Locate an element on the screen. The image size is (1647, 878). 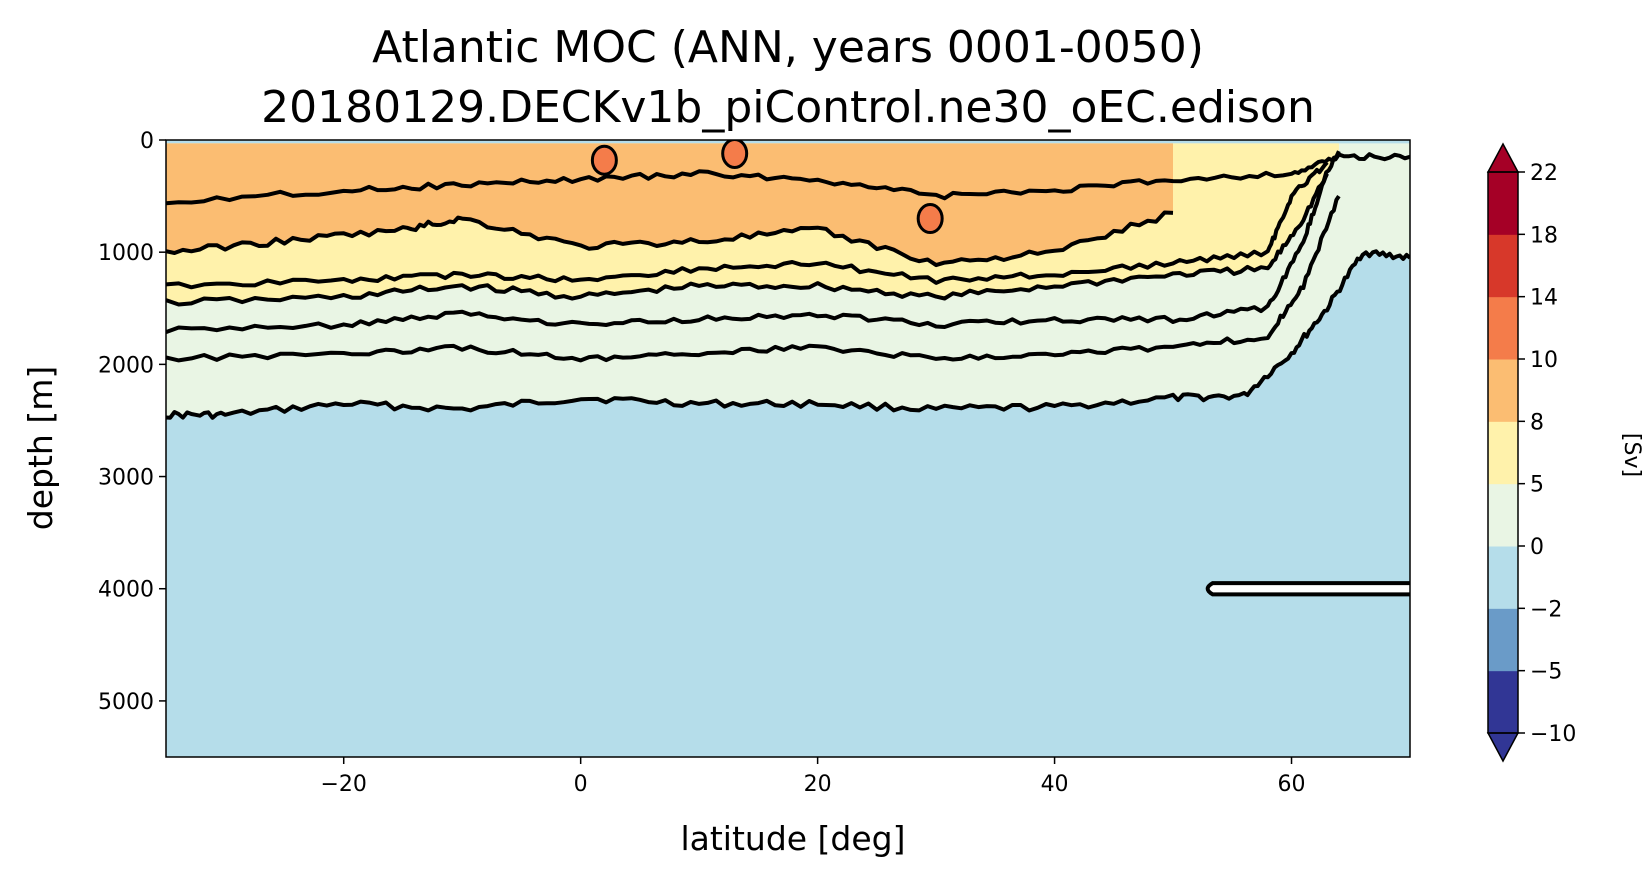
x-axis-label: latitude [deg] is located at coordinates (792, 838).